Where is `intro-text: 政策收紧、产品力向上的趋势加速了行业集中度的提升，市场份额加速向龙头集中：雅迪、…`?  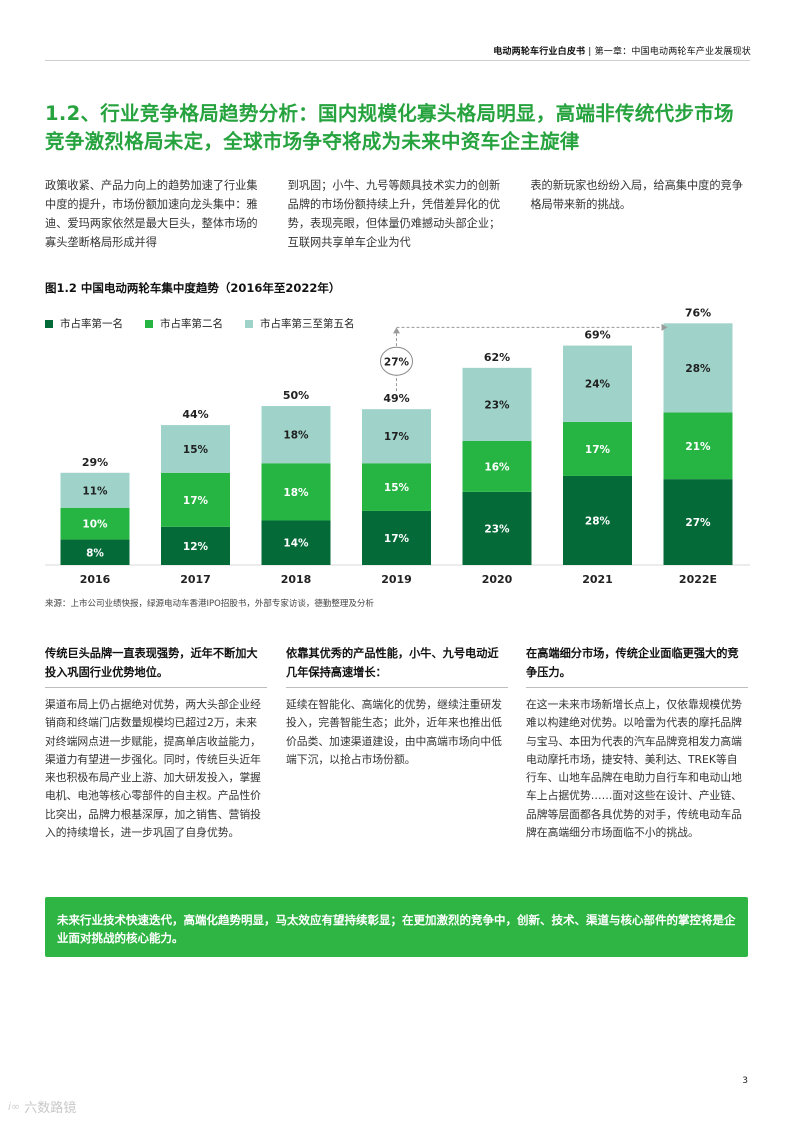
intro-text: 政策收紧、产品力向上的趋势加速了行业集中度的提升，市场份额加速向龙头集中：雅迪、… is located at coordinates (397, 214).